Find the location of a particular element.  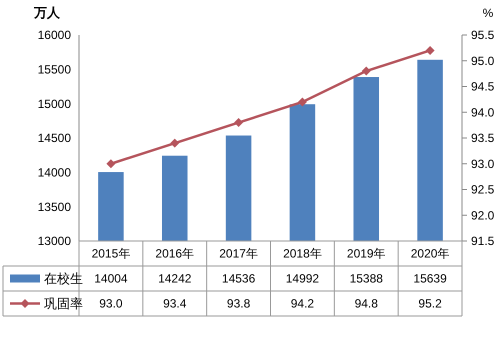

data-label: 95.2 is located at coordinates (430, 303).